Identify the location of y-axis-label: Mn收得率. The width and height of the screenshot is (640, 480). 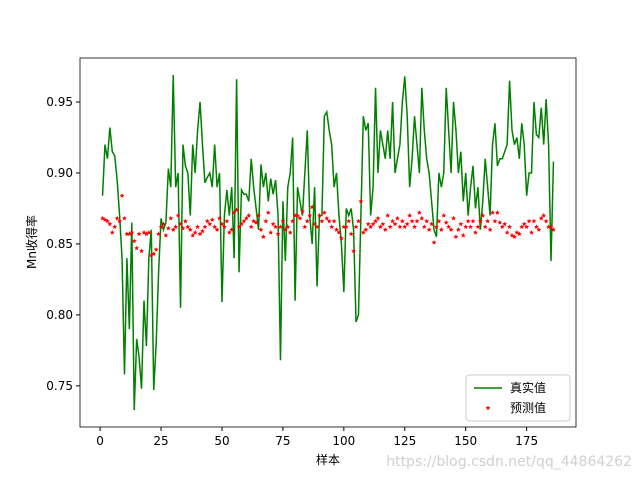
(31, 242).